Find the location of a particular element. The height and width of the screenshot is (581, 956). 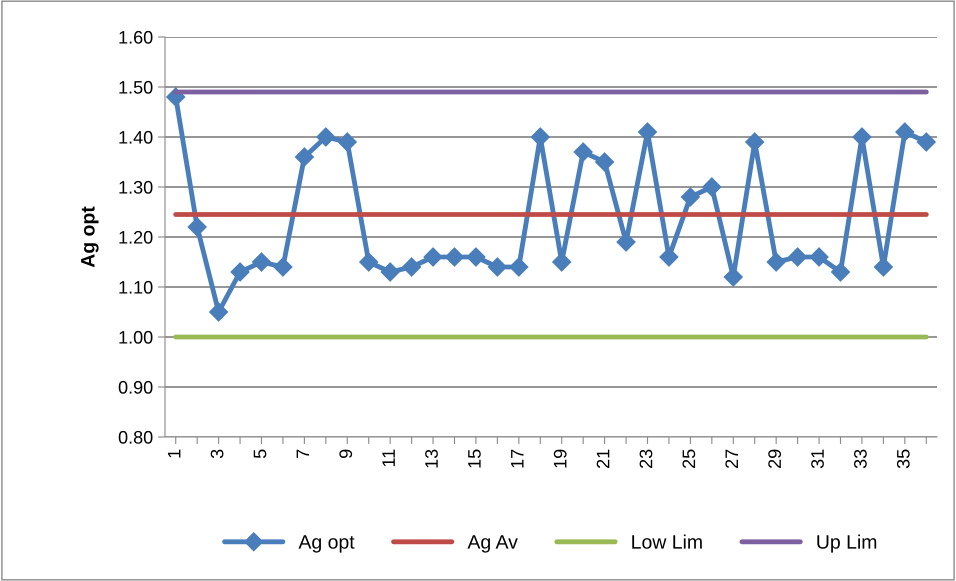

x-tick-label: 33 is located at coordinates (860, 459).